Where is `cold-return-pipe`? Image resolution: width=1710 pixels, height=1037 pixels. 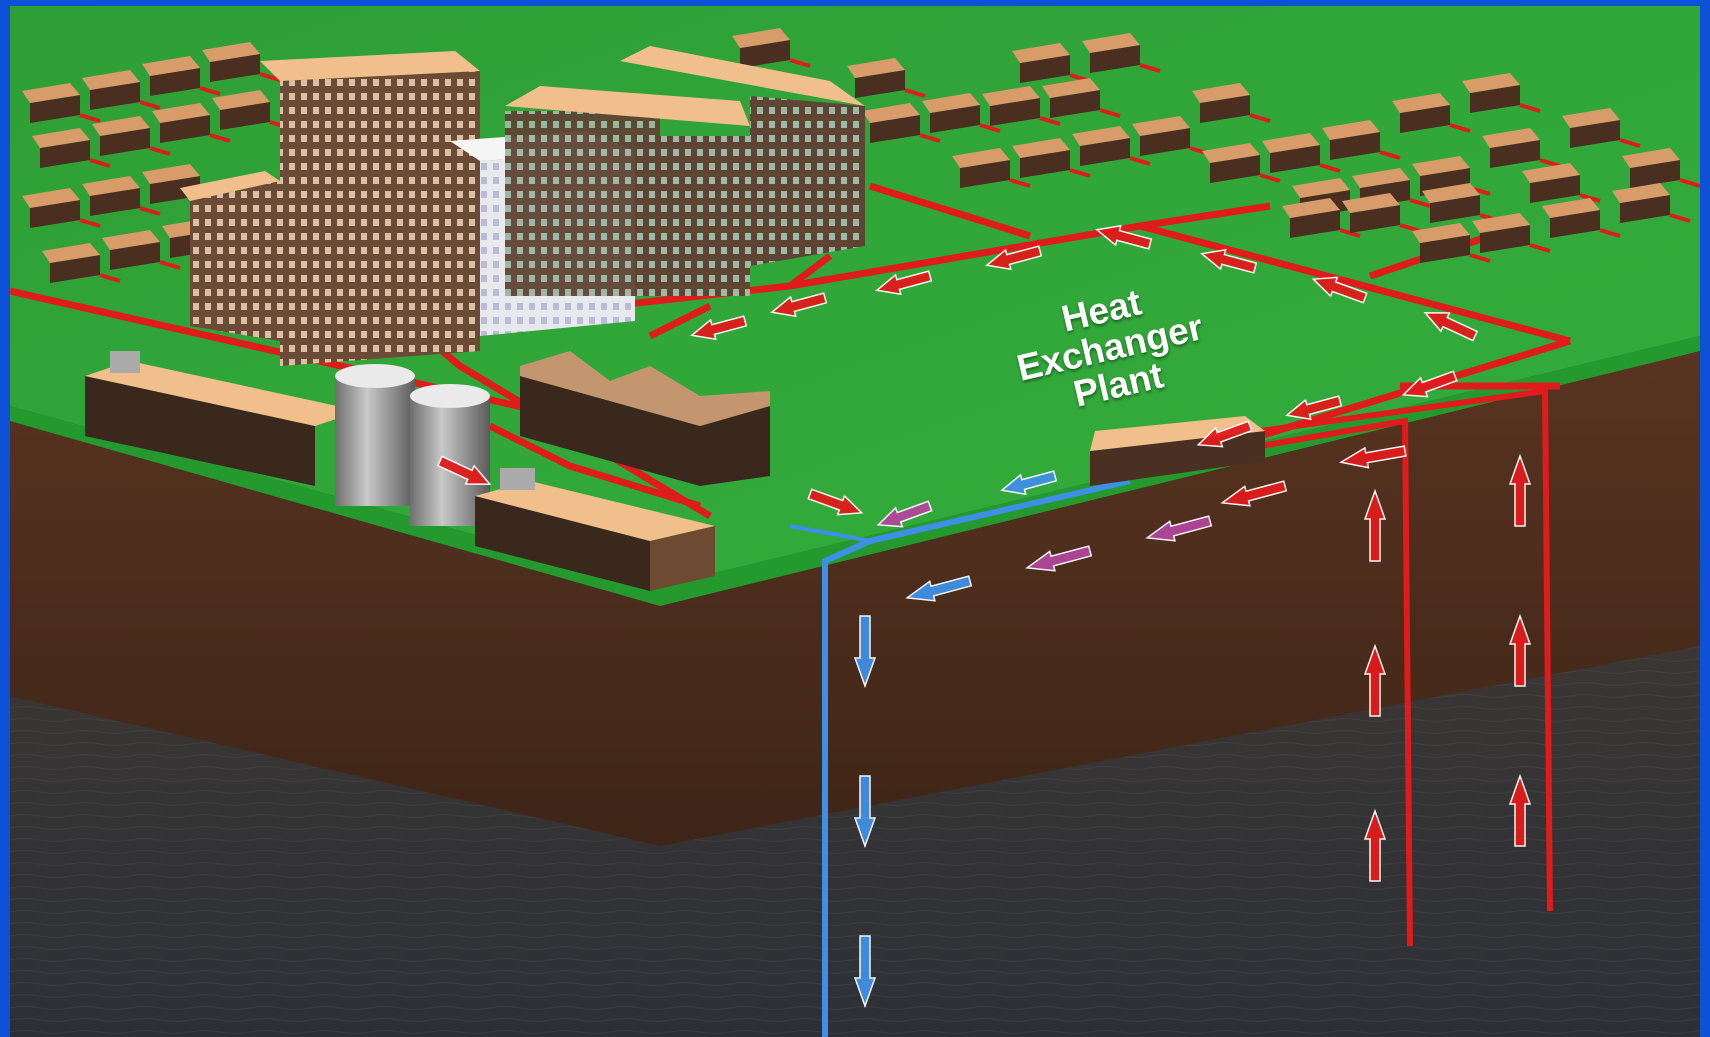 cold-return-pipe is located at coordinates (960, 757).